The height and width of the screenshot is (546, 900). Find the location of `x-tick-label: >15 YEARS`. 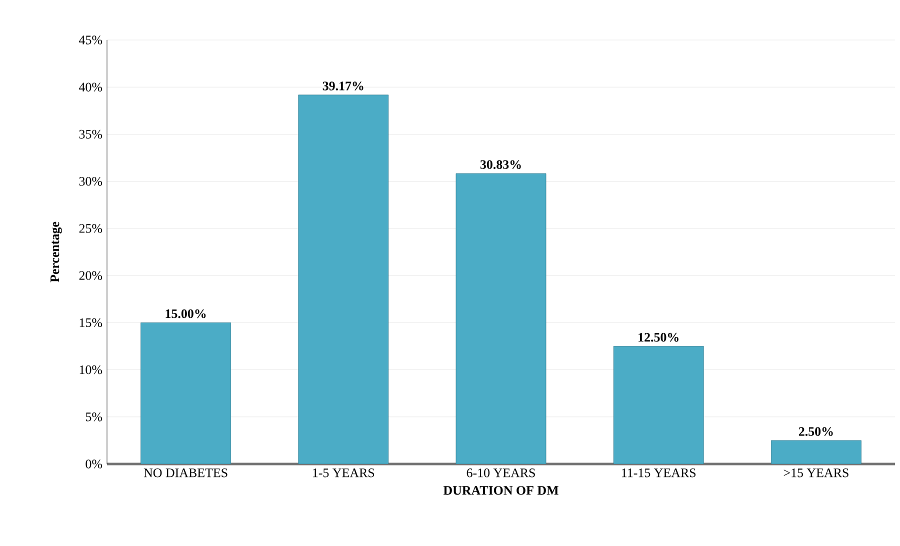

x-tick-label: >15 YEARS is located at coordinates (816, 473).